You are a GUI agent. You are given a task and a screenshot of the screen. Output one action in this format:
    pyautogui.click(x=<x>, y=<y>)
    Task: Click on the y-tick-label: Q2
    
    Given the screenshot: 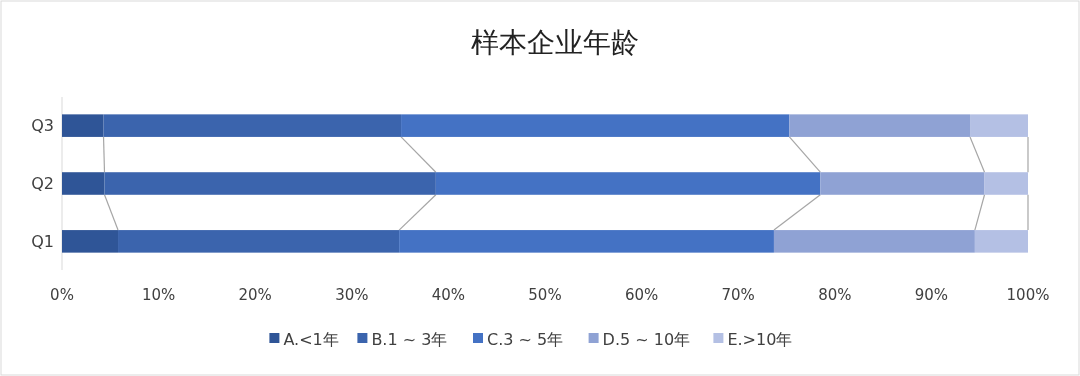 What is the action you would take?
    pyautogui.click(x=42, y=184)
    